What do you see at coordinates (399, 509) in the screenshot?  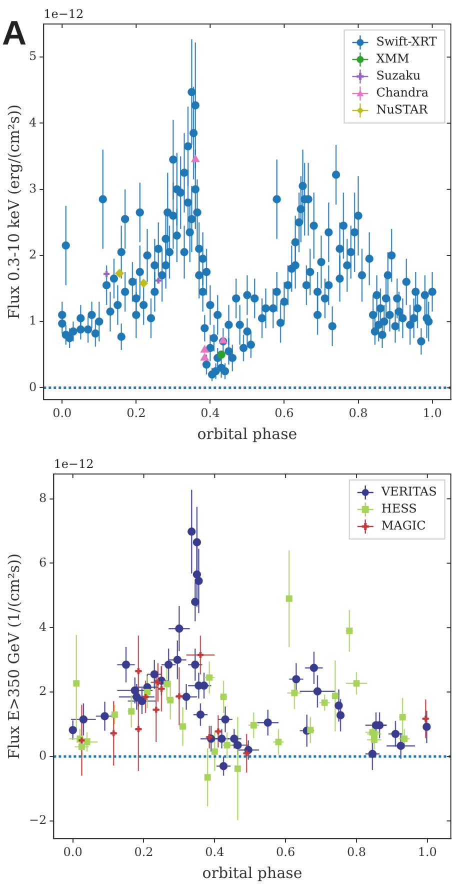 I see `legend-label: HESS` at bounding box center [399, 509].